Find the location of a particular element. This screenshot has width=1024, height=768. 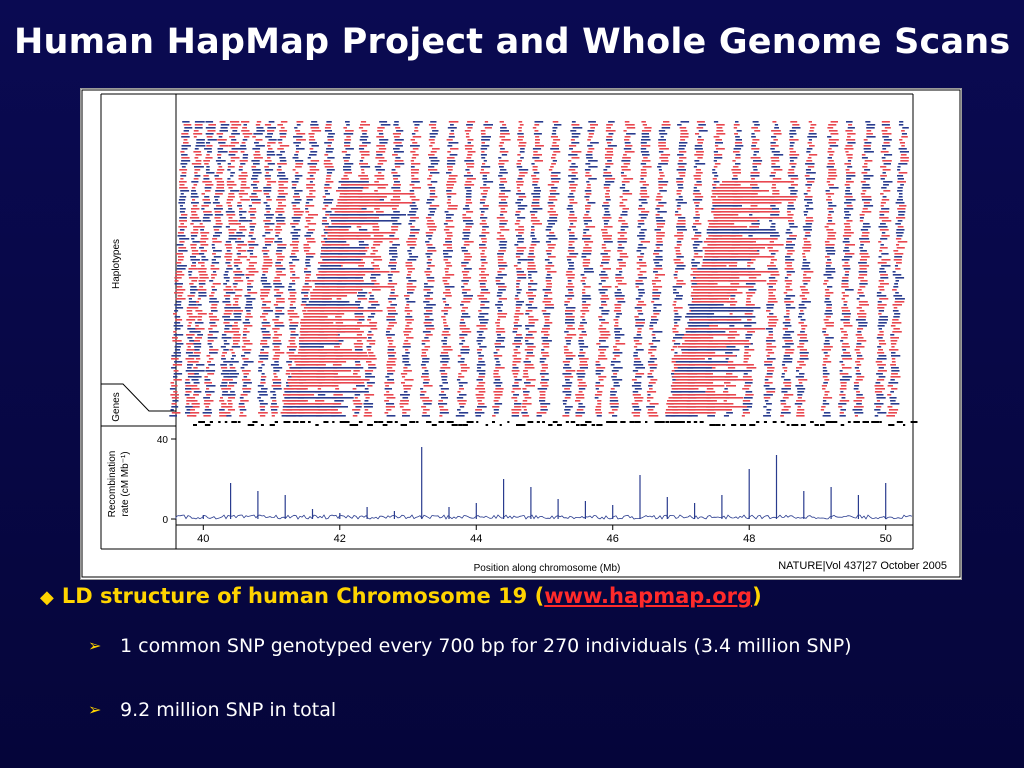

sub-bullet-2: ➢ 9.2 million SNP in total is located at coordinates (514, 710).